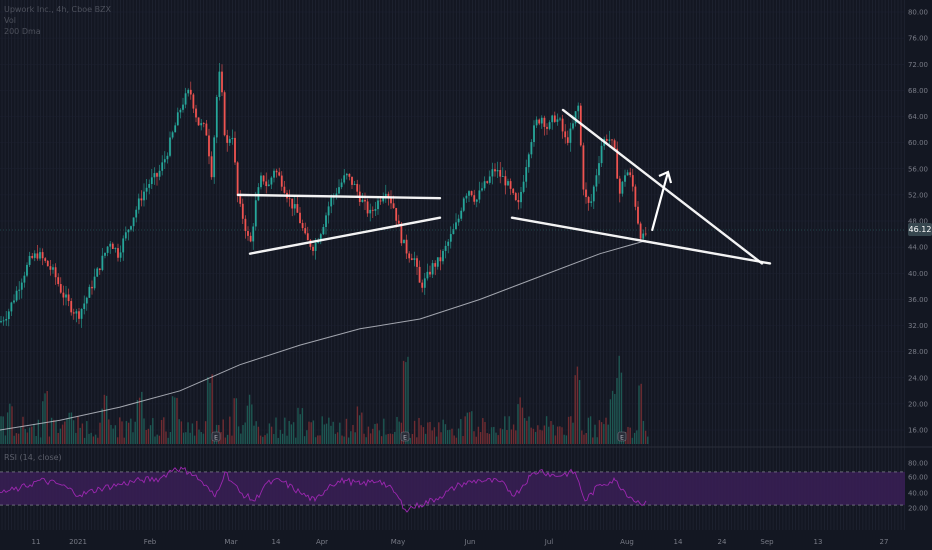 The height and width of the screenshot is (550, 932). I want to click on time-axis: 11 2021 Feb Mar 14 Apr May Jun Jul Aug 14 24 Sep 13 27, so click(460, 542).